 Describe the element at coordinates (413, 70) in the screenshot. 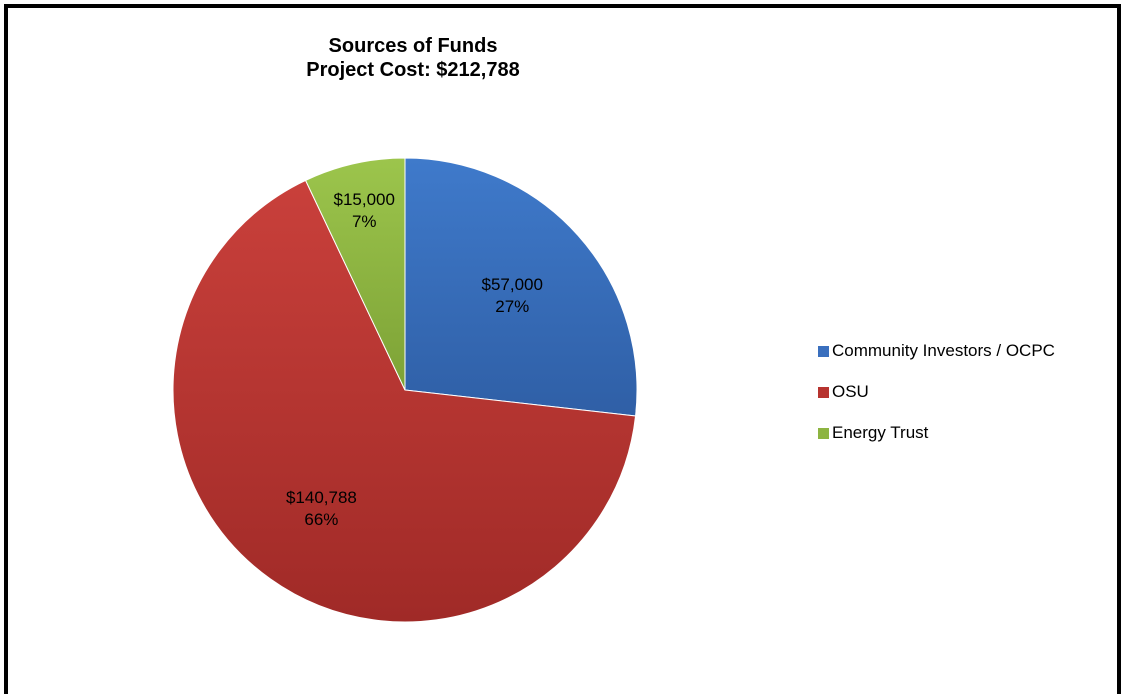

I see `chart-subtitle: Project Cost: $212,788` at that location.